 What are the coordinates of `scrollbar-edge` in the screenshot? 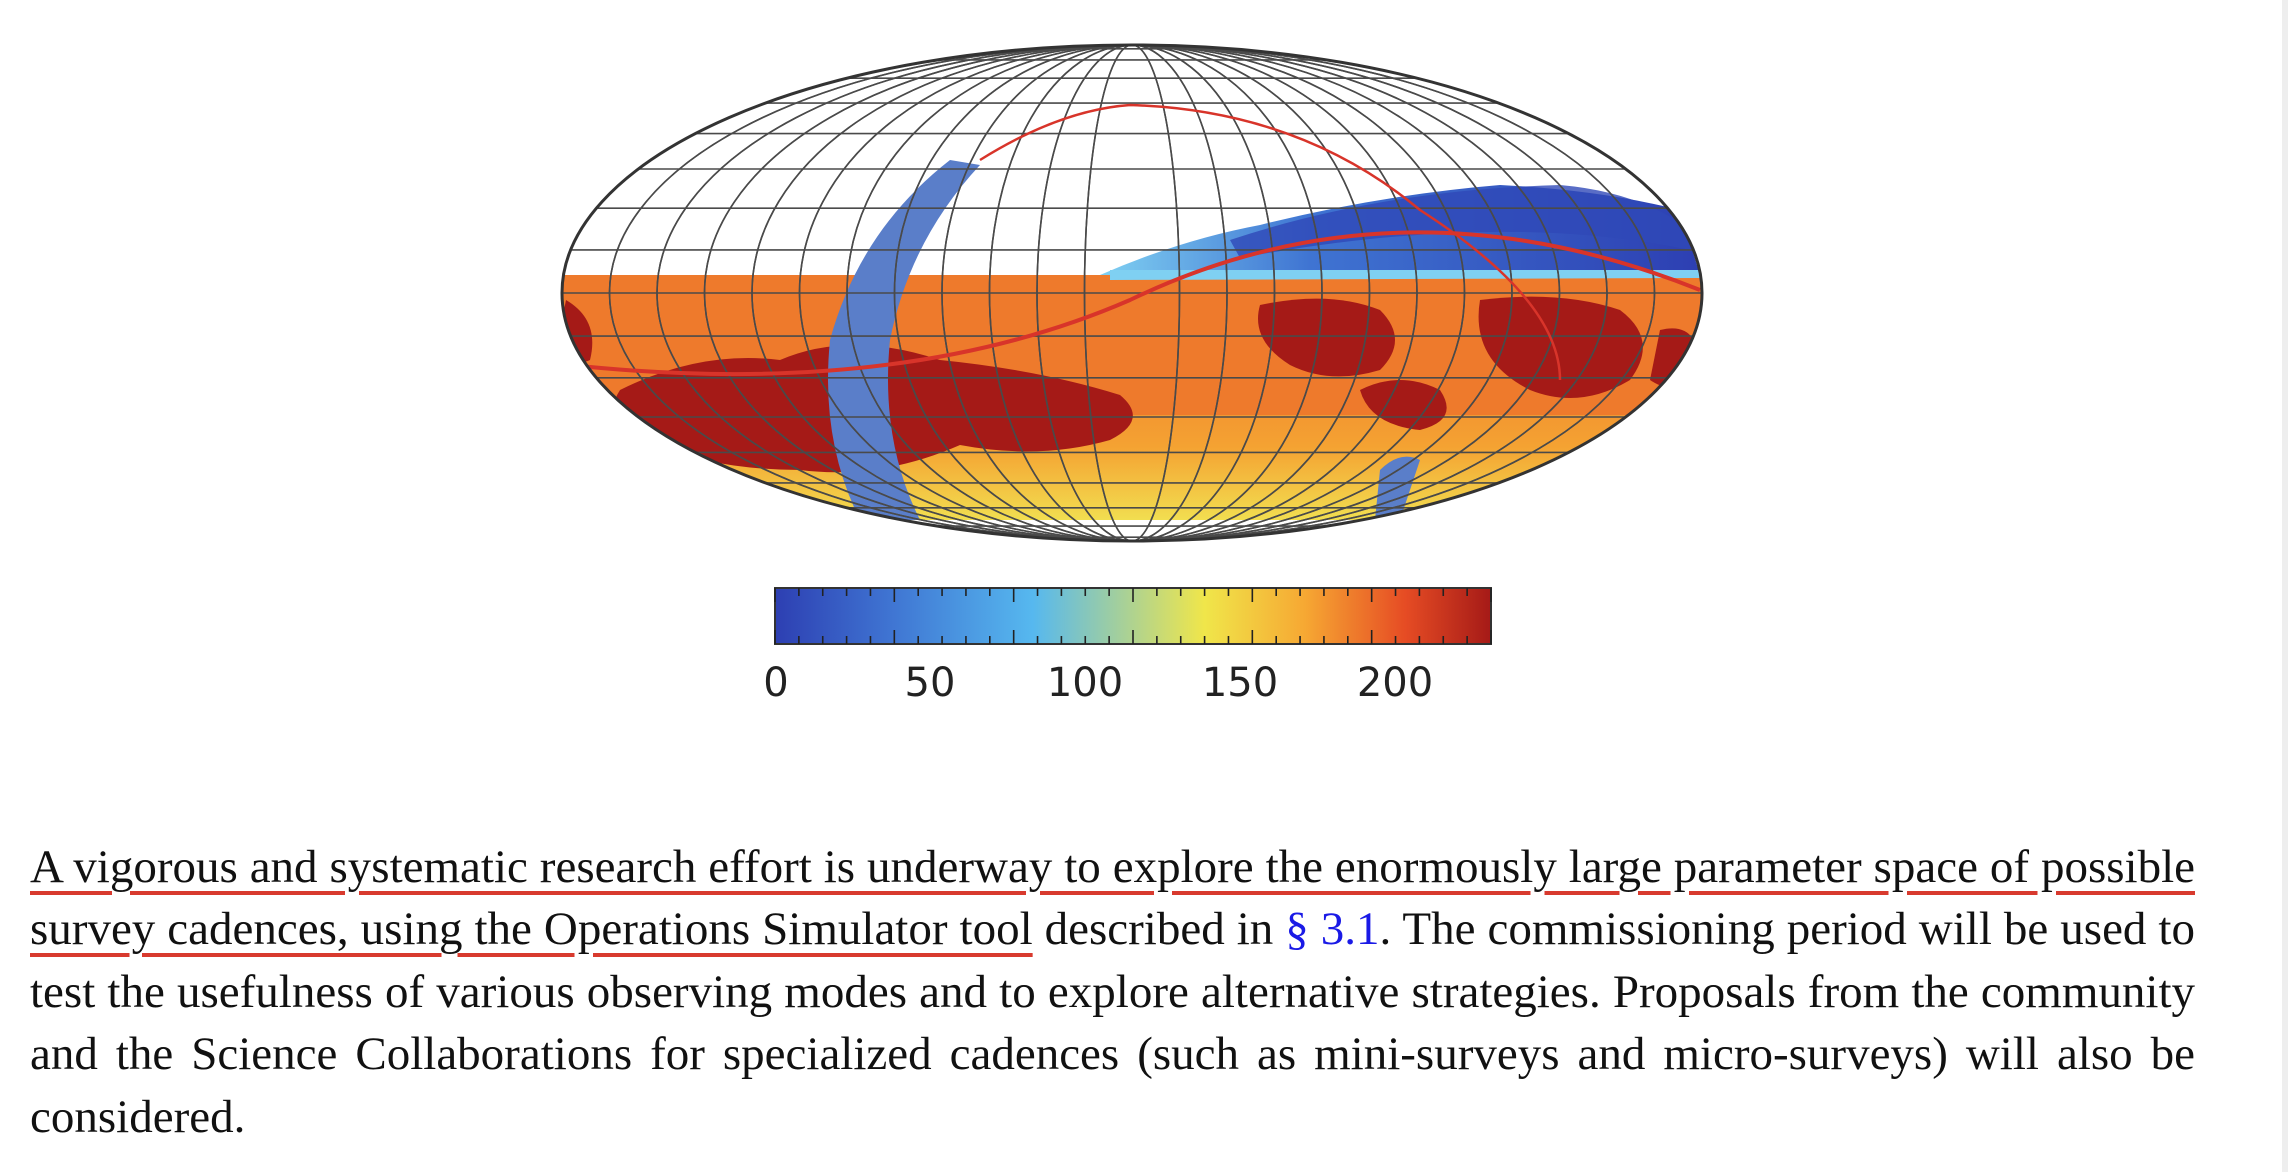 It's located at (2285, 586).